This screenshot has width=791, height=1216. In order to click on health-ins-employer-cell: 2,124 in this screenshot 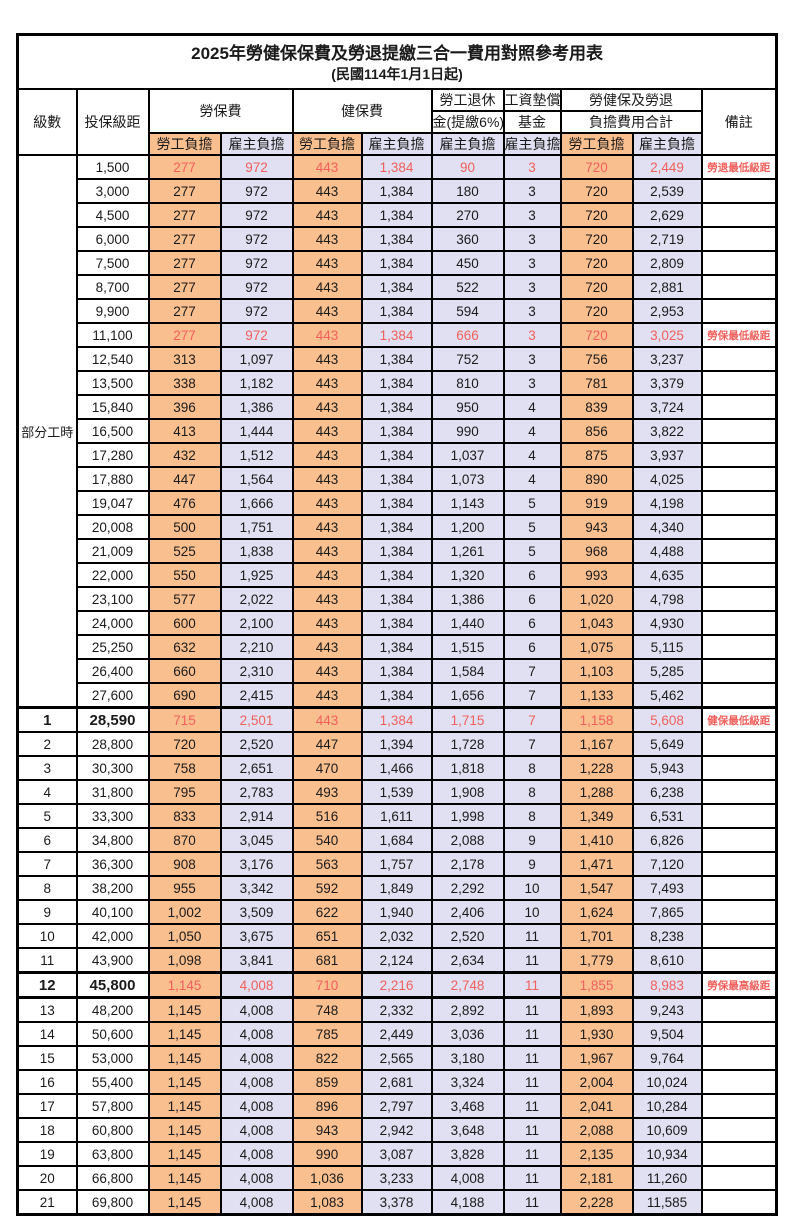, I will do `click(396, 960)`.